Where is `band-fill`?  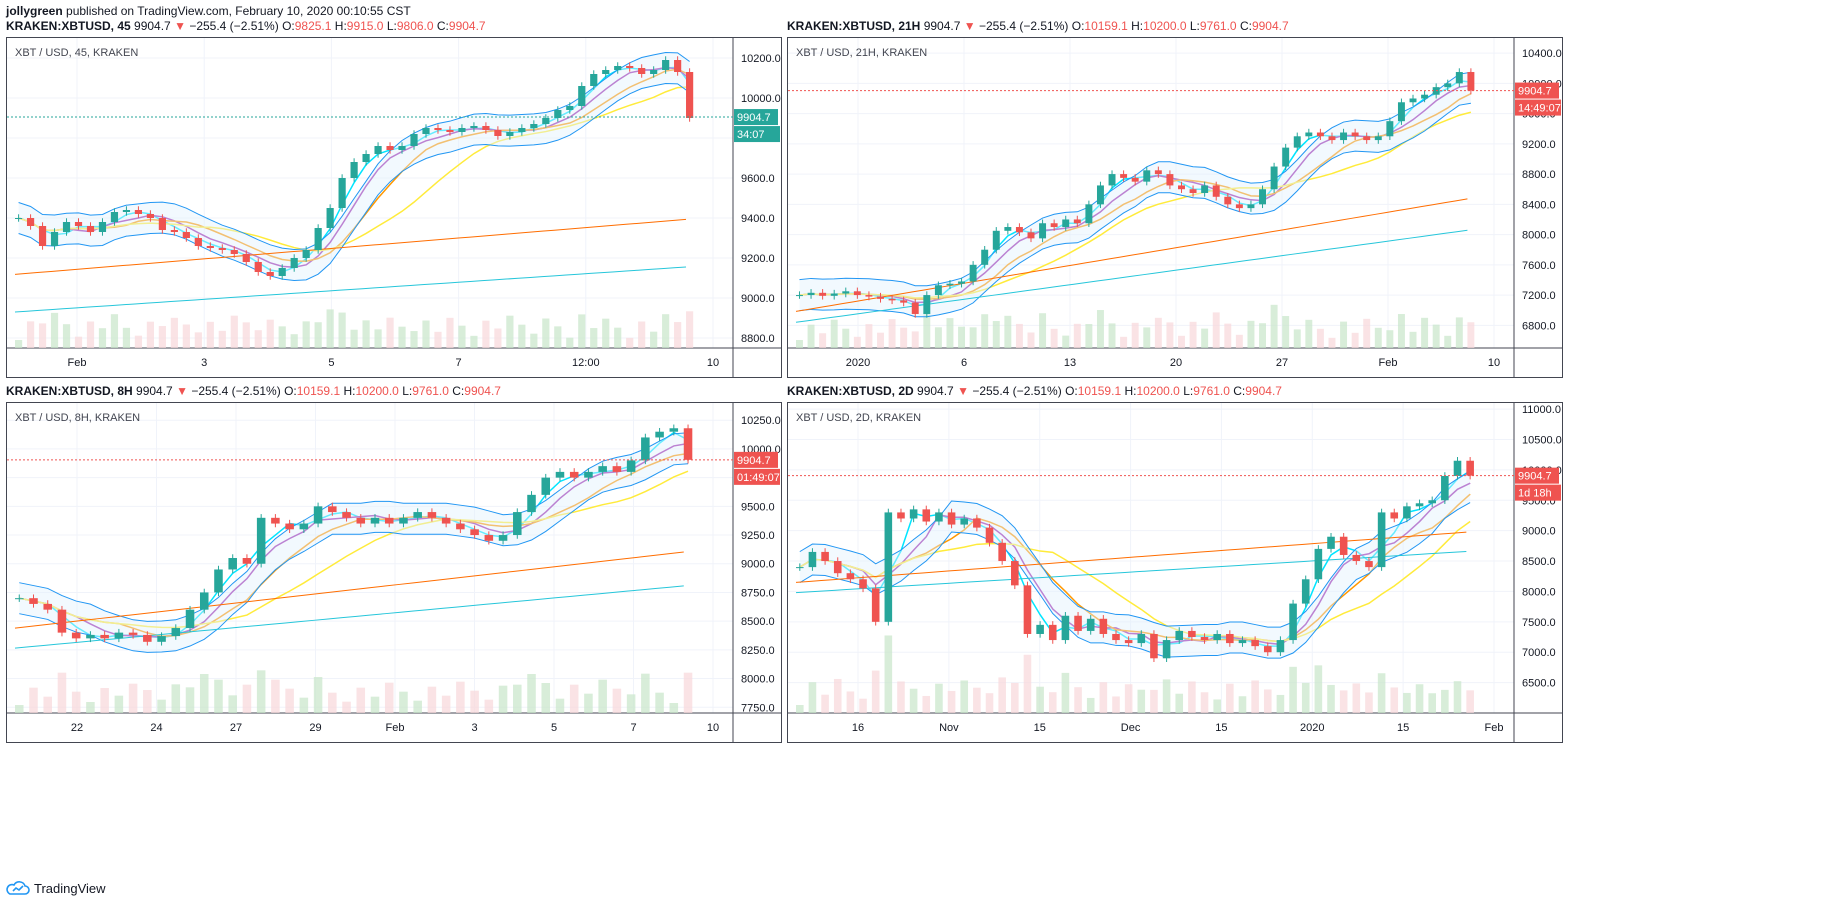 band-fill is located at coordinates (354, 542).